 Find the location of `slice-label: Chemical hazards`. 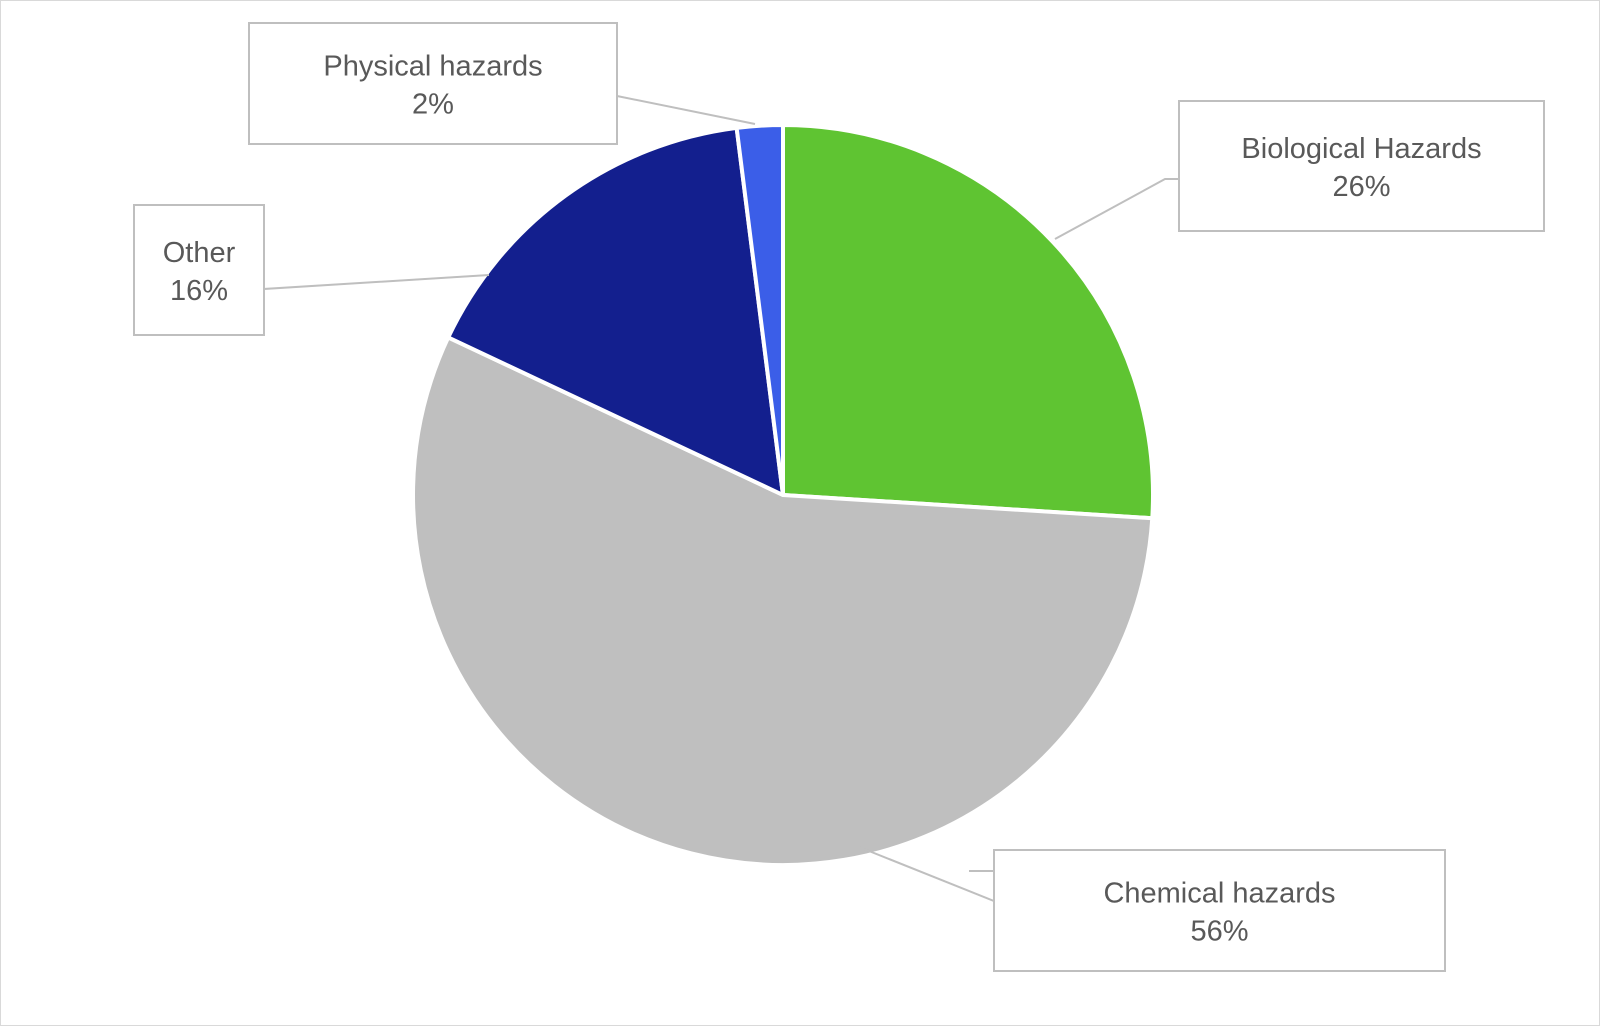

slice-label: Chemical hazards is located at coordinates (1219, 894).